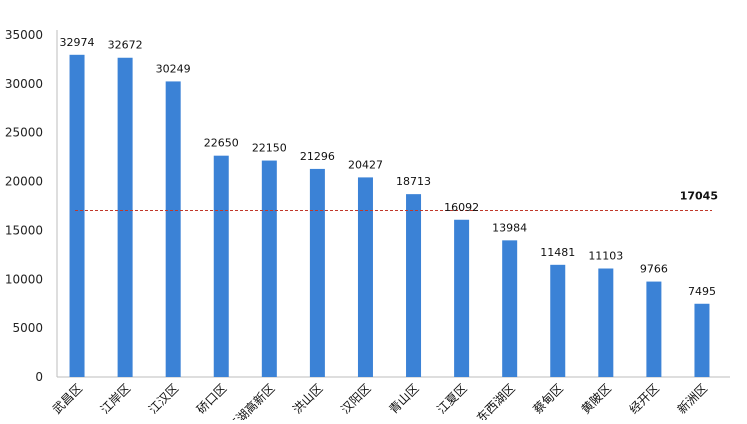 The width and height of the screenshot is (747, 424). I want to click on y-tick-label: 30000, so click(24, 84).